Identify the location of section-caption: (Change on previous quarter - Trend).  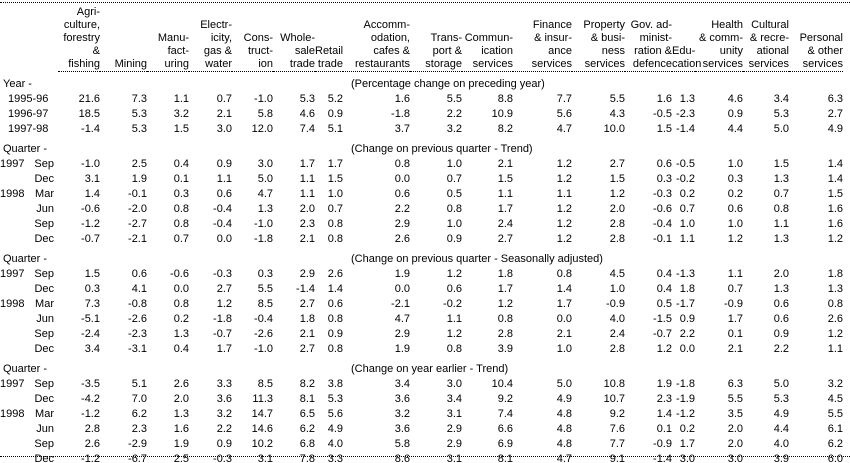
(442, 149).